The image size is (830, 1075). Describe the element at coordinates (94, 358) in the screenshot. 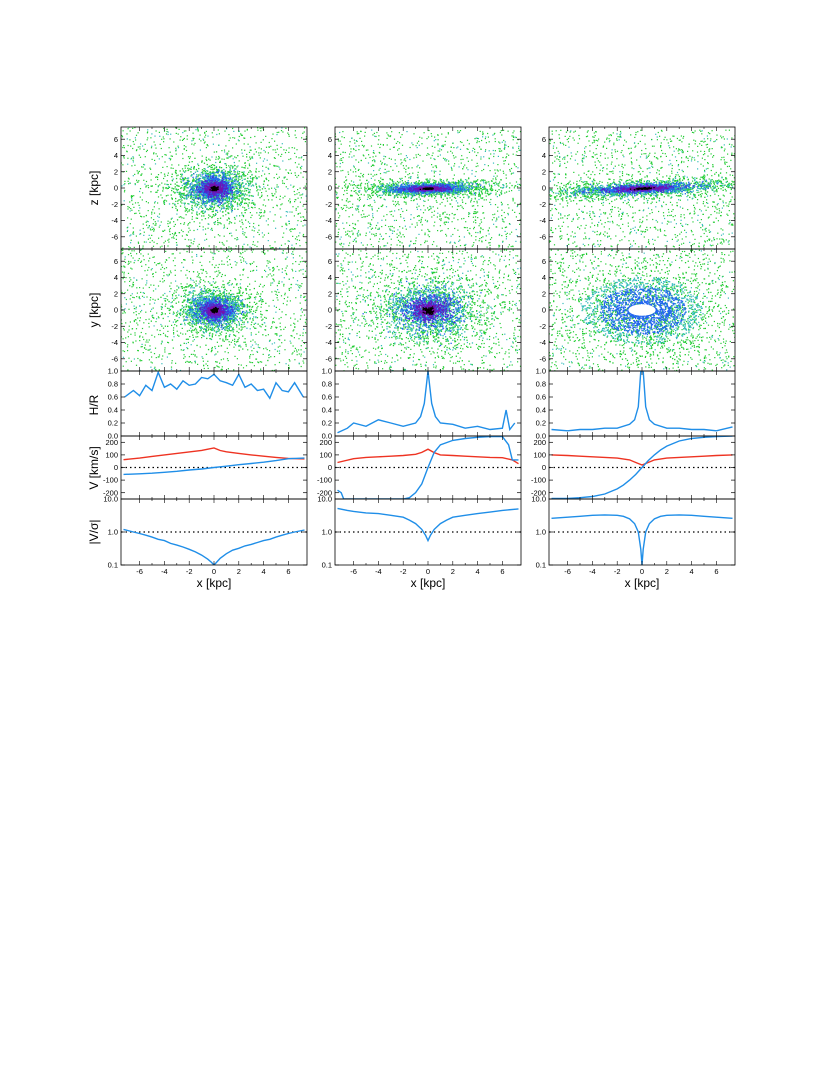

I see `row-labels: z [kpc] y [kpc] H/R V [km/s] |V/σ|` at that location.